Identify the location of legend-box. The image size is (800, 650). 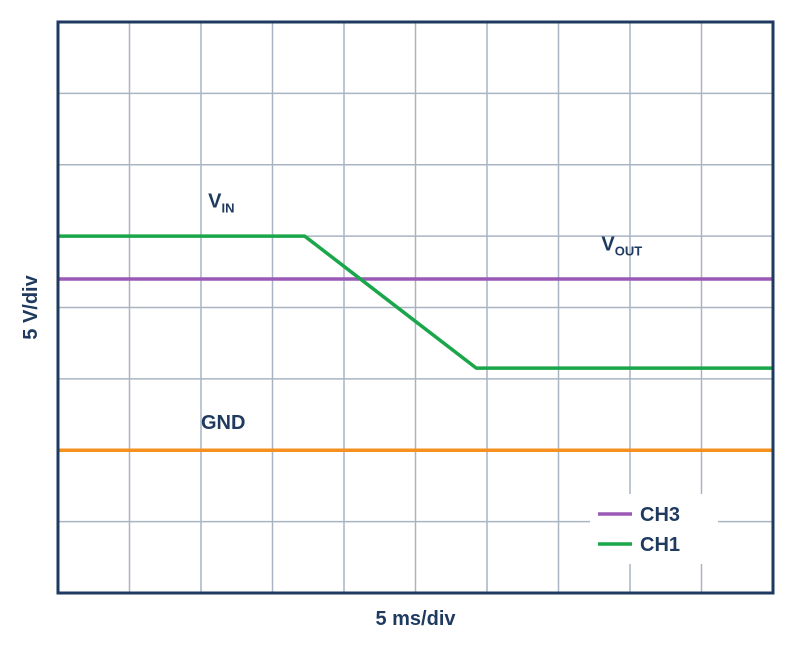
(654, 529).